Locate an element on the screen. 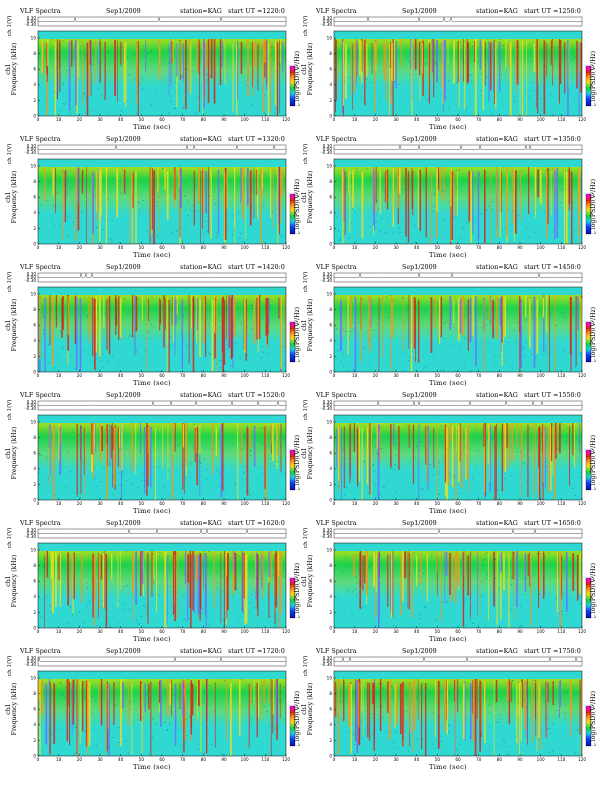 This screenshot has width=612, height=792. time-tick-label: 80 is located at coordinates (204, 503).